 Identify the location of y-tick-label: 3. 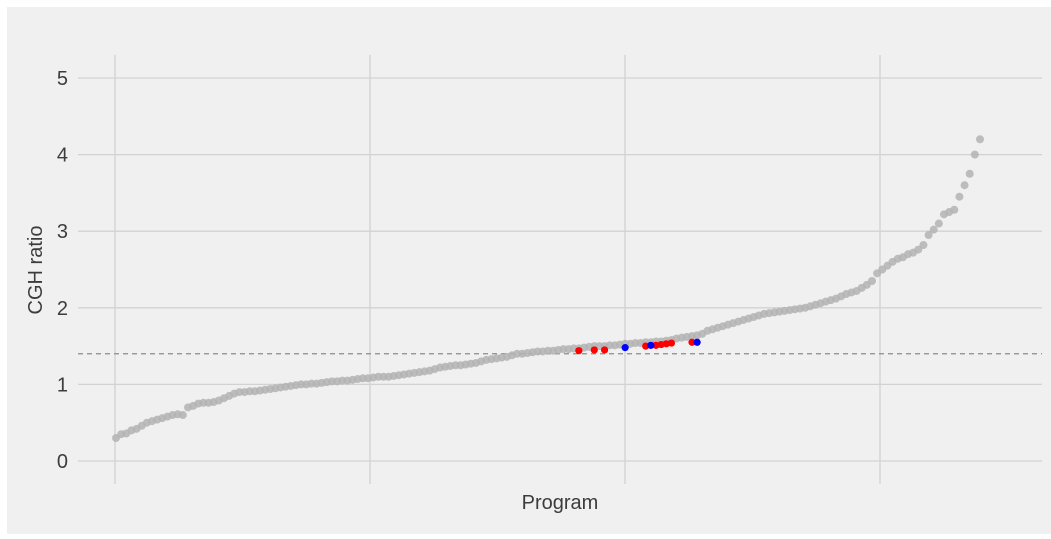
(62, 232).